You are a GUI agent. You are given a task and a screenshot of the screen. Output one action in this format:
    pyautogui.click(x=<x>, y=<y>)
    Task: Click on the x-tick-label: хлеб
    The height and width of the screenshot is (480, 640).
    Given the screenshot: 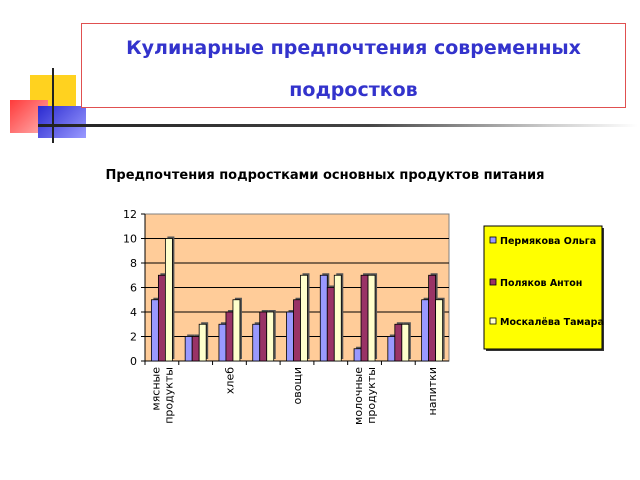 What is the action you would take?
    pyautogui.click(x=229, y=380)
    